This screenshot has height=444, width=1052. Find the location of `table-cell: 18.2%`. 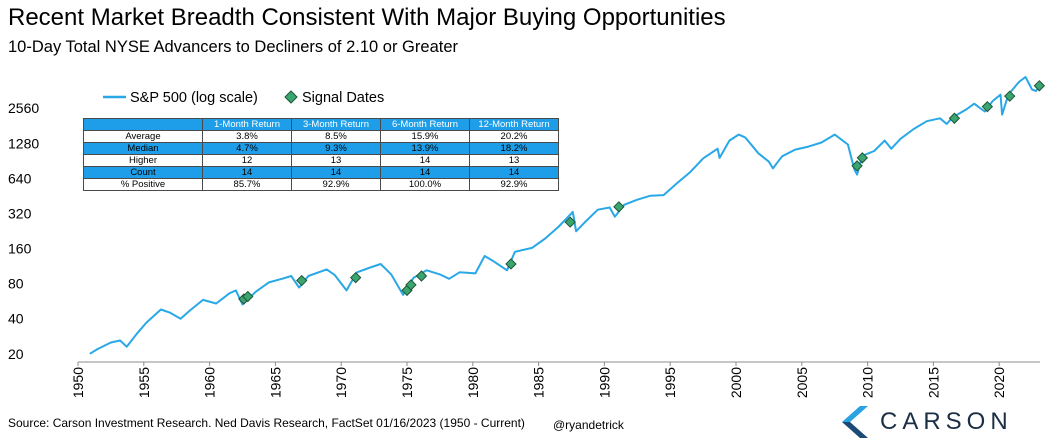

table-cell: 18.2% is located at coordinates (514, 148).